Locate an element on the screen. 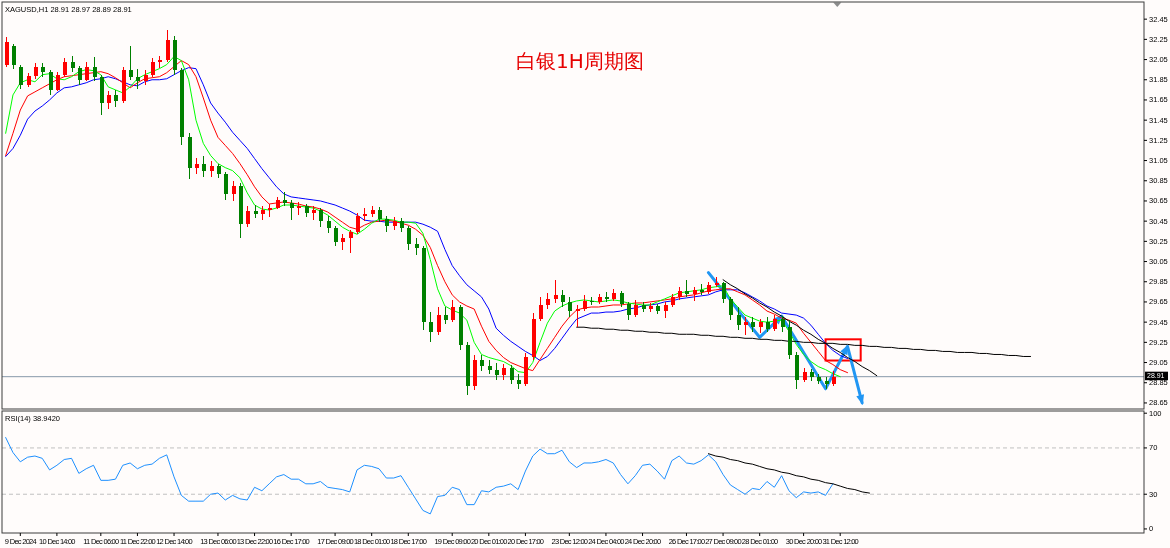 The width and height of the screenshot is (1170, 548). title: 白银1H周期图 is located at coordinates (580, 61).